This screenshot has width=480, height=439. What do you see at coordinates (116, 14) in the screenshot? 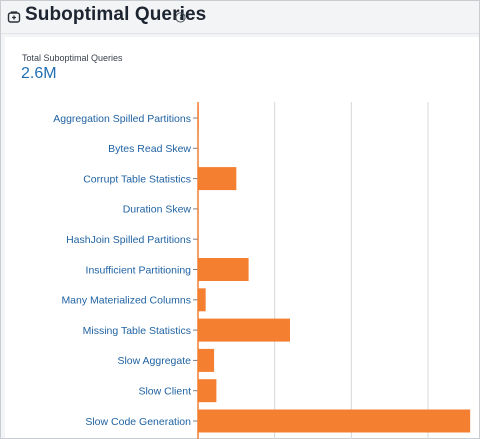
I see `widget-title: Suboptimal Queries` at bounding box center [116, 14].